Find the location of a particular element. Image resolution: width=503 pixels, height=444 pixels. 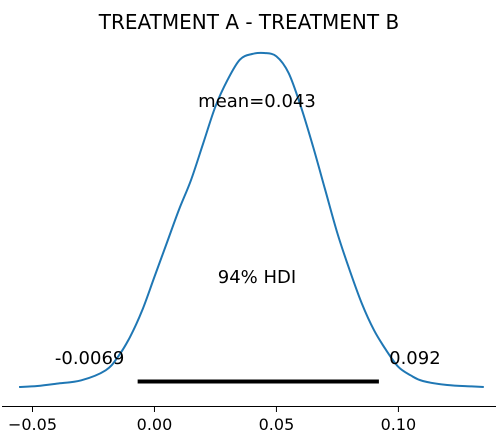

hdi-lower-label: -0.0069 is located at coordinates (89, 358).